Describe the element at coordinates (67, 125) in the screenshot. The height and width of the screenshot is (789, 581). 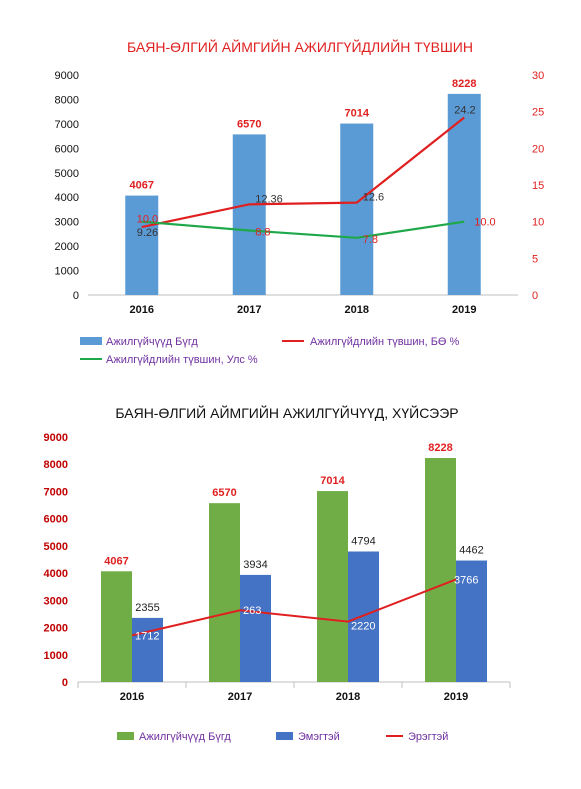
I see `y-left-tick-label: 7000` at that location.